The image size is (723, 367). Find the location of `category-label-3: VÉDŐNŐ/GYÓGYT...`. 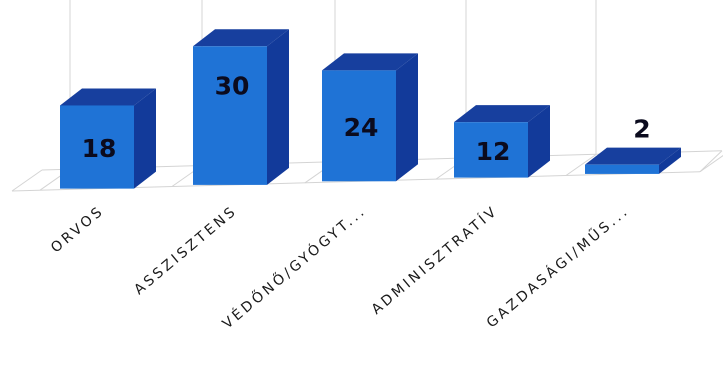

category-label-3: VÉDŐNŐ/GYÓGYT... is located at coordinates (293, 266).